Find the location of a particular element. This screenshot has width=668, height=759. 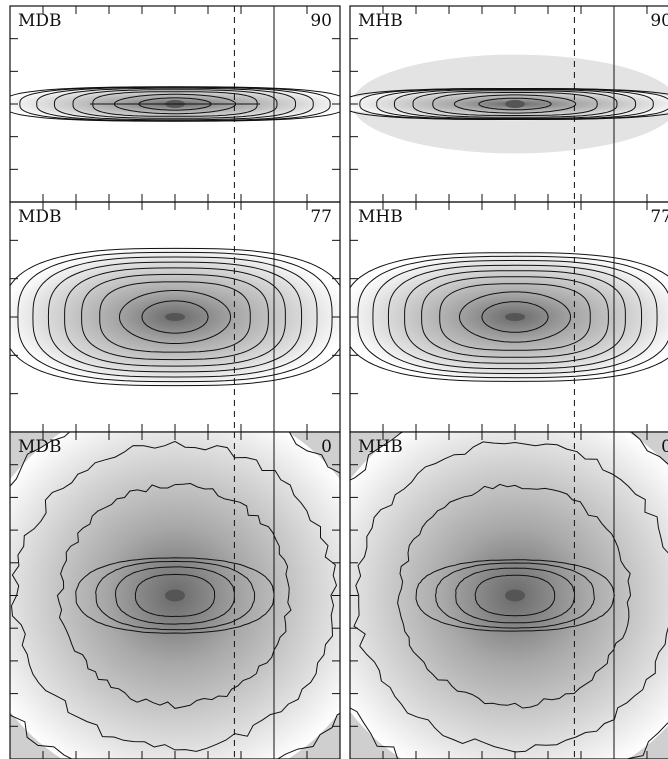

panel-mdb-90: MDB 90 is located at coordinates (175, 104).